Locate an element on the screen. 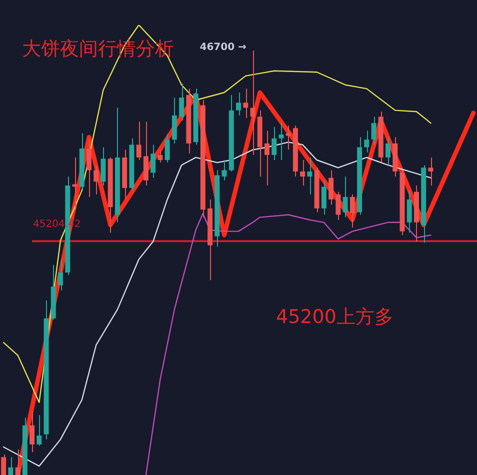 This screenshot has height=475, width=477. annotation: 45200上方多 is located at coordinates (335, 317).